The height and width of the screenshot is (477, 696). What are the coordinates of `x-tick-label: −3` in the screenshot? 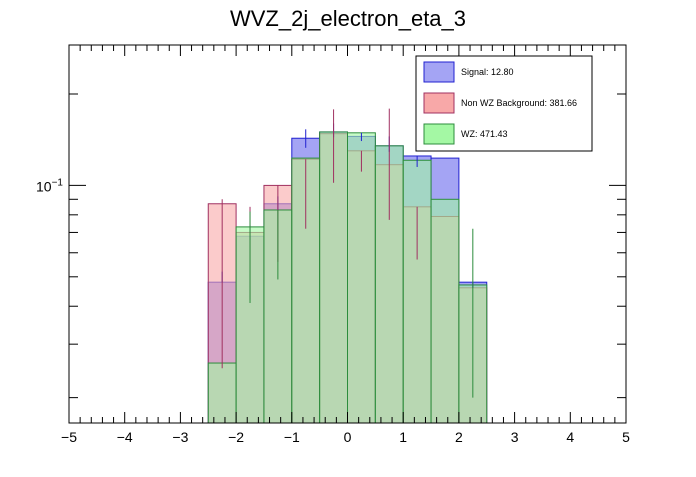 It's located at (180, 437).